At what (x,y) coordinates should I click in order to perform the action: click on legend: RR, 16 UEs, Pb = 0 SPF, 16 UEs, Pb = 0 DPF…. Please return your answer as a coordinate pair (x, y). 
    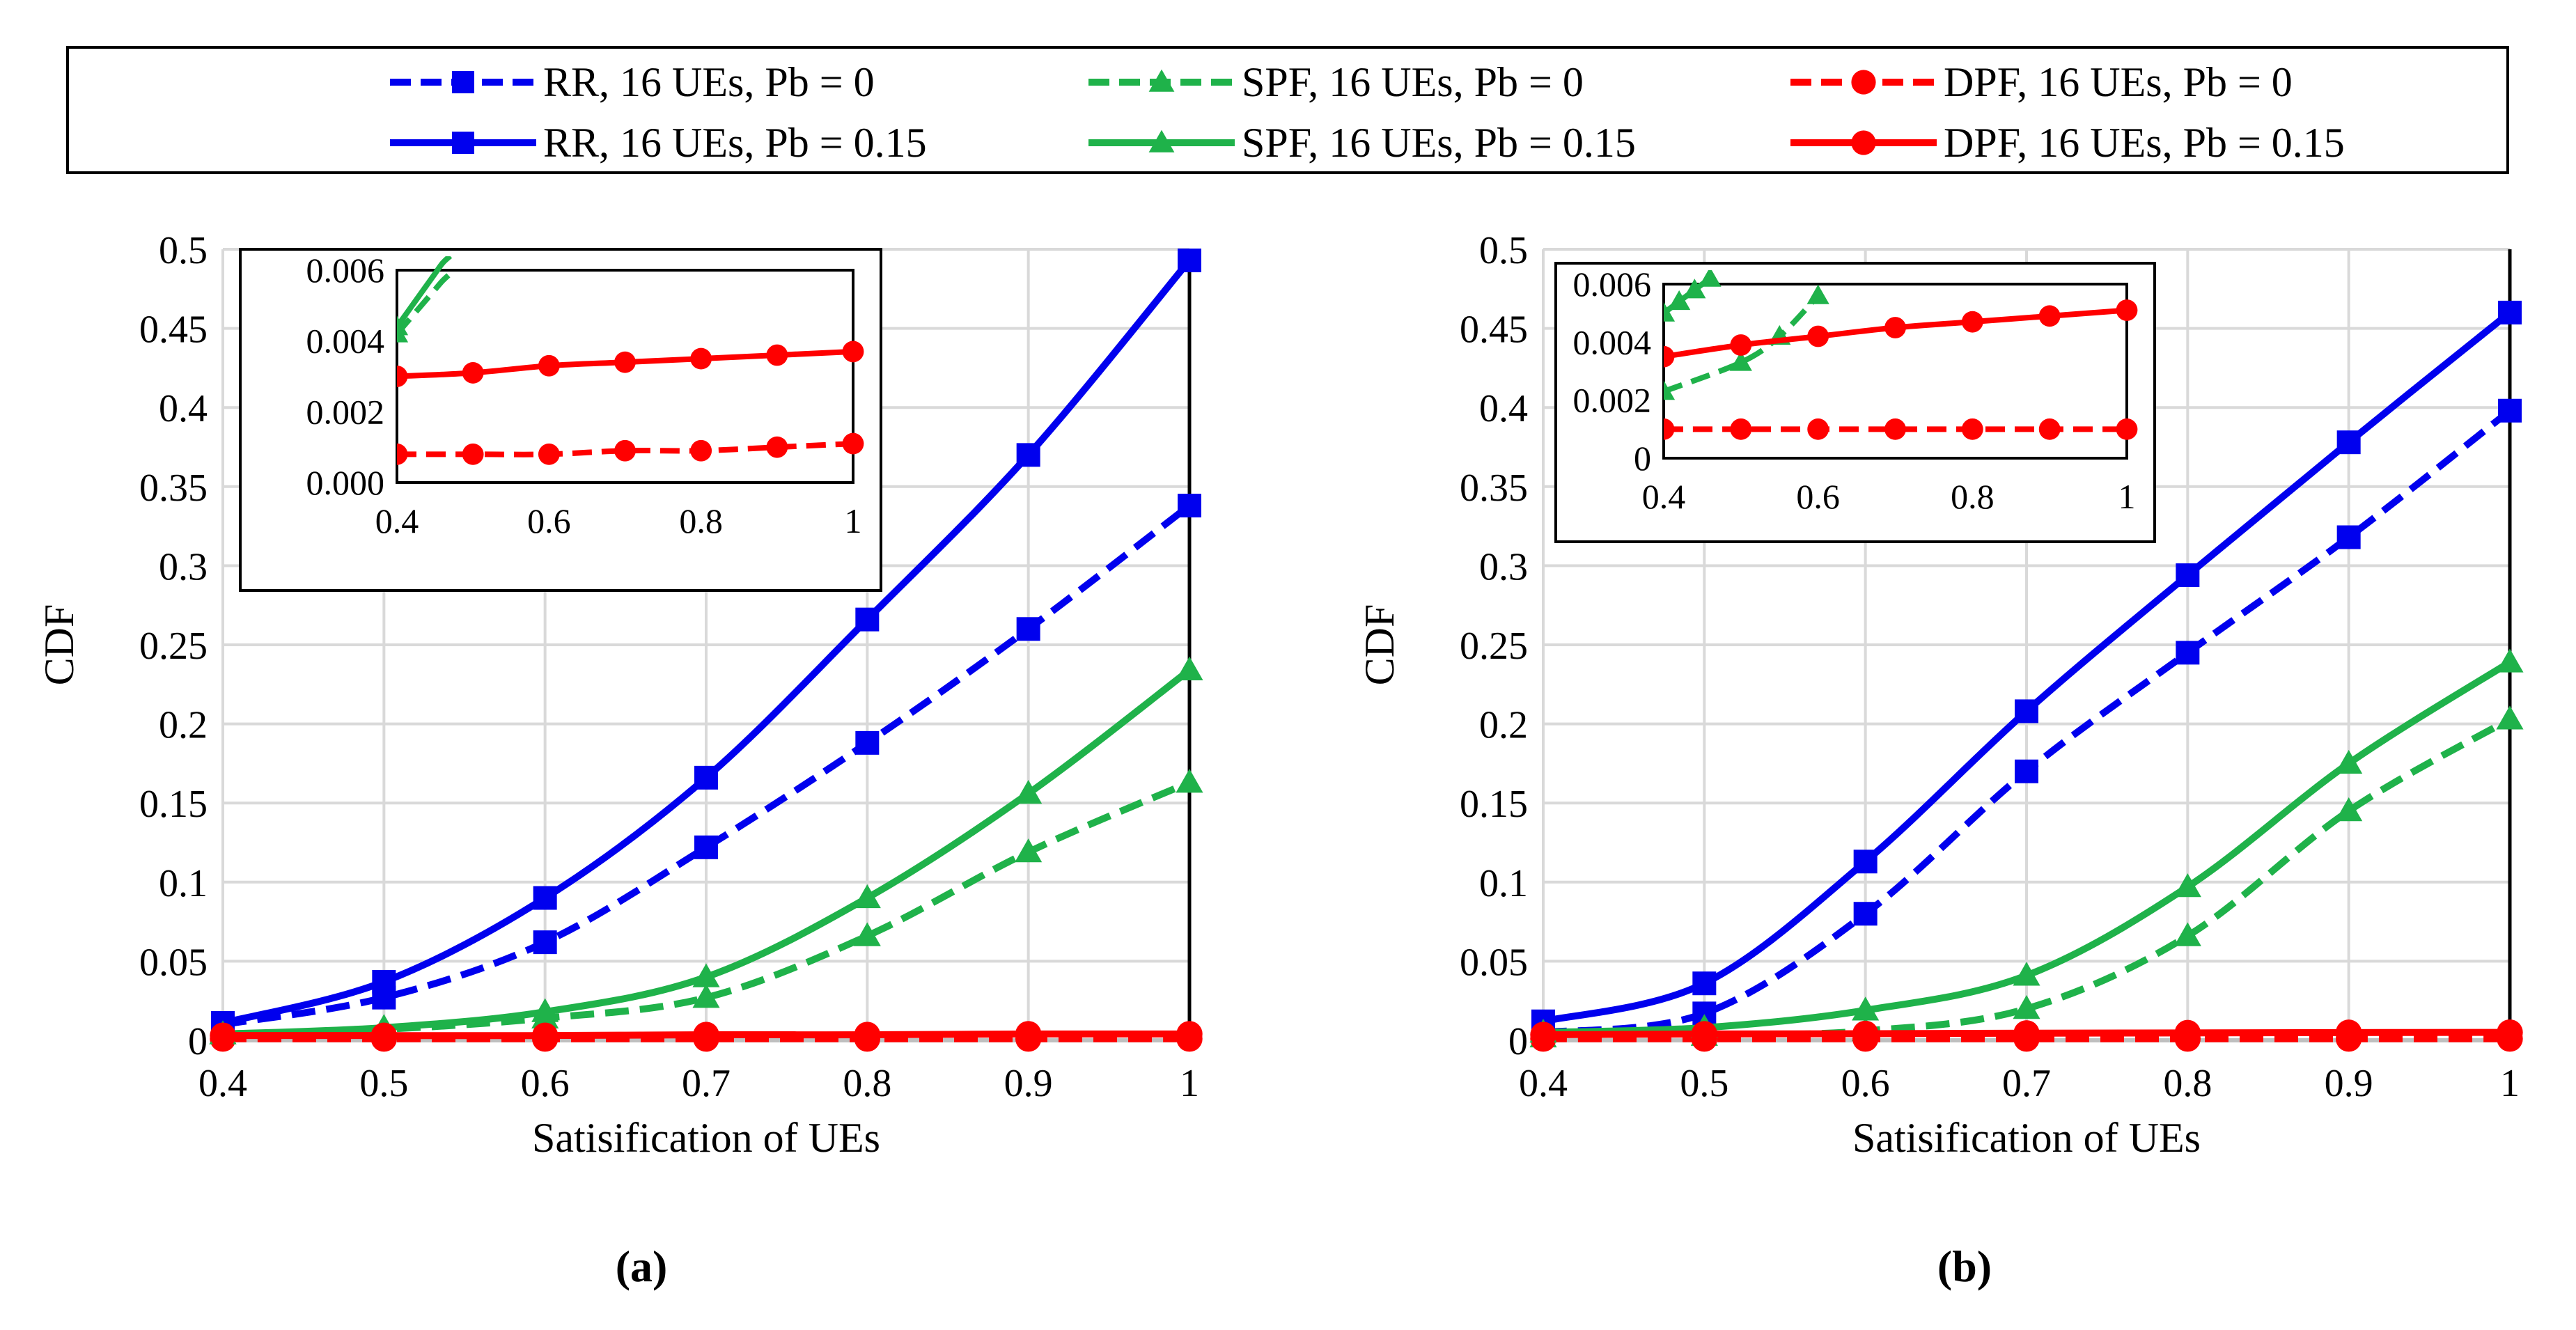
    Looking at the image, I should click on (1288, 110).